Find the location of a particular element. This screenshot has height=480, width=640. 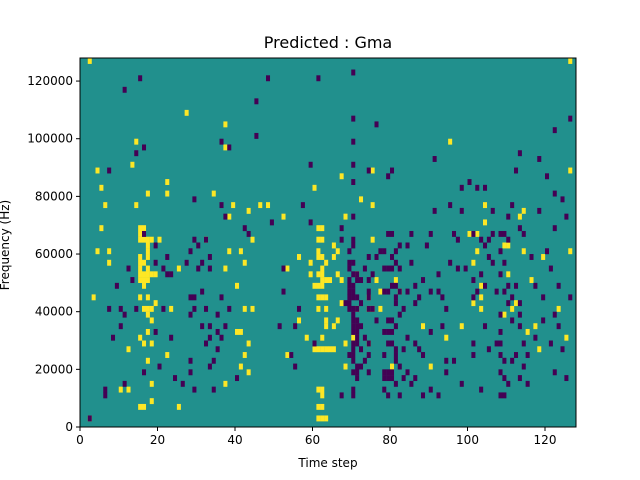

x-axis-label: Time step is located at coordinates (327, 463).